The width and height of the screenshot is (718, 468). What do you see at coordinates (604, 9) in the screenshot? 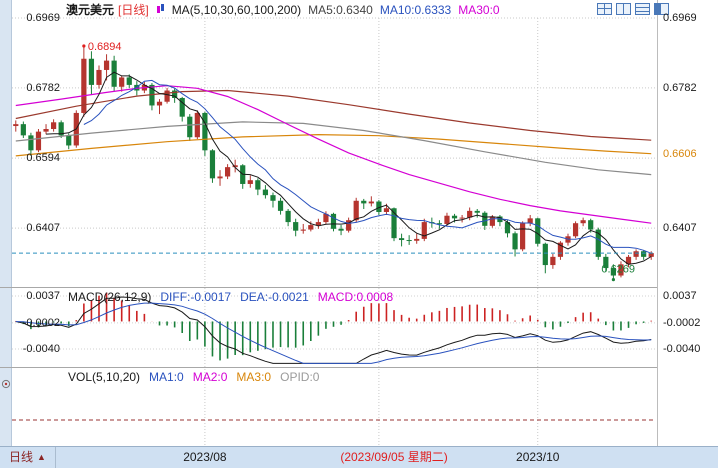
I see `layout-grid-icon` at bounding box center [604, 9].